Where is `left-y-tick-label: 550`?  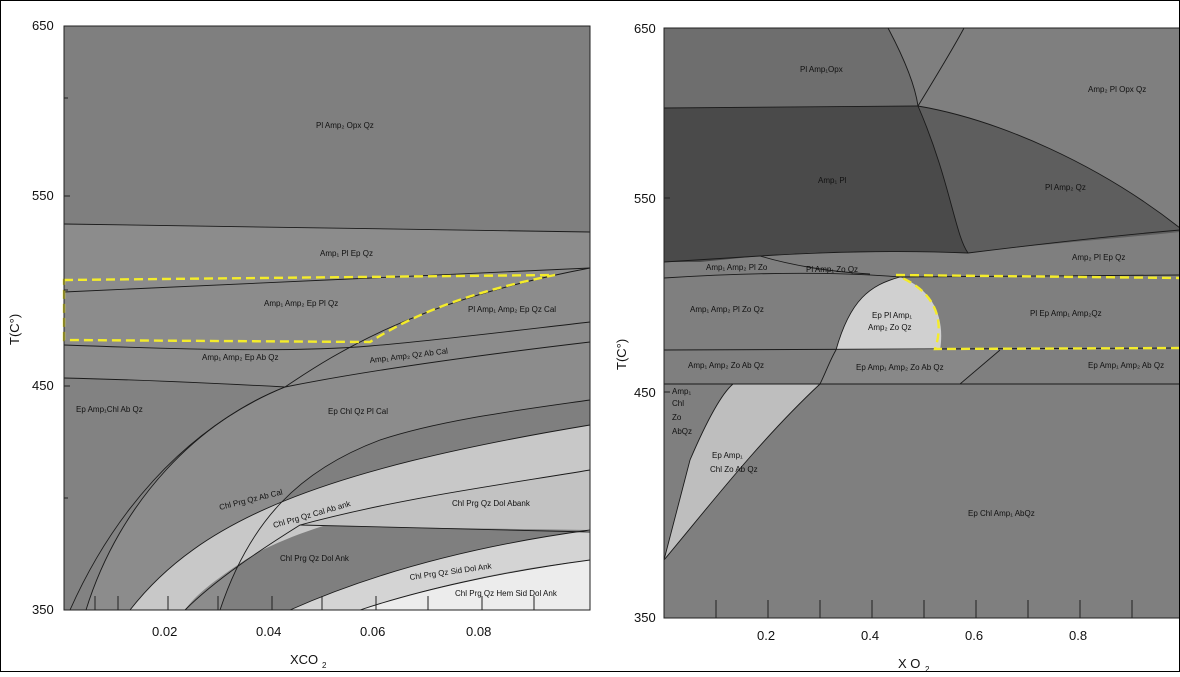
left-y-tick-label: 550 is located at coordinates (43, 195).